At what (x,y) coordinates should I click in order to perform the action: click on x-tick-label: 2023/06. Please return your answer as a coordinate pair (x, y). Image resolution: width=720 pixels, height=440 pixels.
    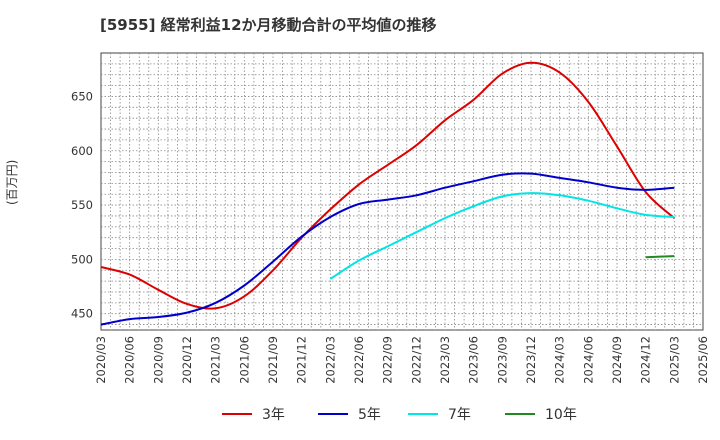
    Looking at the image, I should click on (474, 360).